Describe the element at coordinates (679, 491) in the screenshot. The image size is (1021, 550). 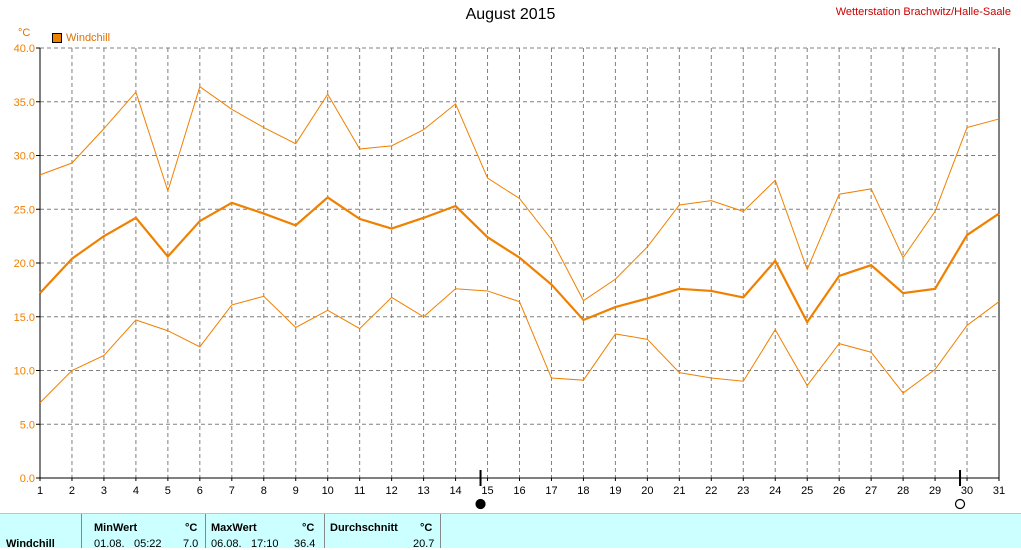
I see `x-tick-label: 21` at that location.